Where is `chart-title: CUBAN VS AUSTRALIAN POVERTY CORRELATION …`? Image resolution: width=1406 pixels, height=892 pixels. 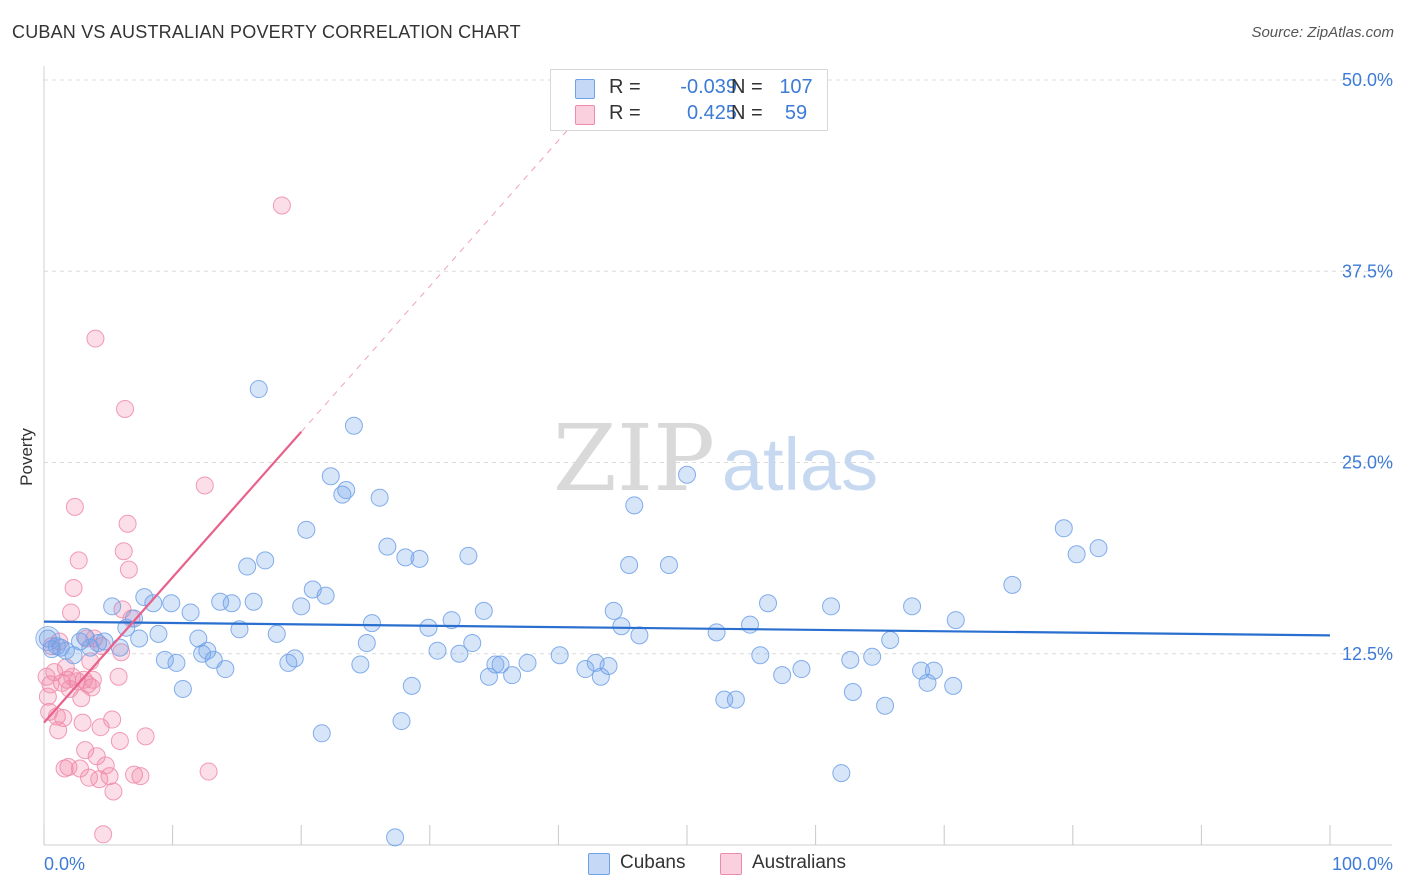
chart-title: CUBAN VS AUSTRALIAN POVERTY CORRELATION … is located at coordinates (266, 32).